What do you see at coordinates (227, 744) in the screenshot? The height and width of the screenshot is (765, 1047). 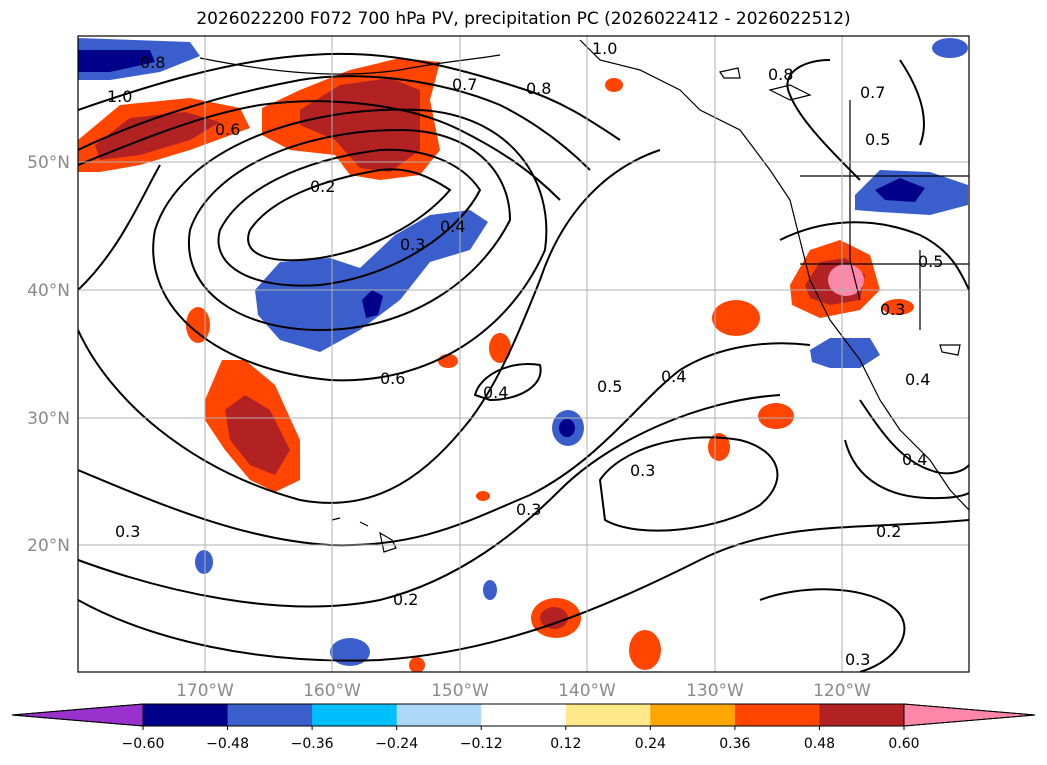 I see `colorbar-tick-label: −0.48` at bounding box center [227, 744].